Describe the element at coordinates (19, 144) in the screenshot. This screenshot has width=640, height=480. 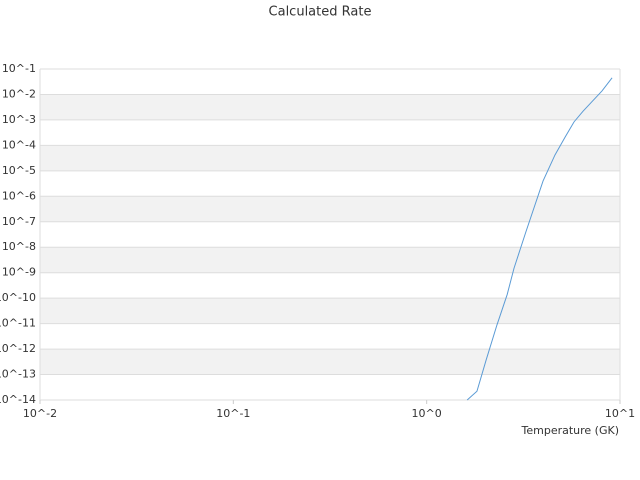
I see `y-tick-label: 10^-4` at that location.